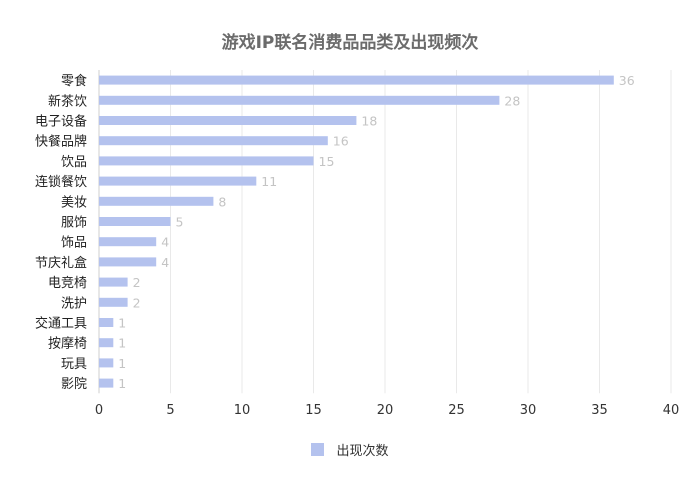 Image resolution: width=700 pixels, height=499 pixels. Describe the element at coordinates (74, 384) in the screenshot. I see `category-label: 影院` at that location.